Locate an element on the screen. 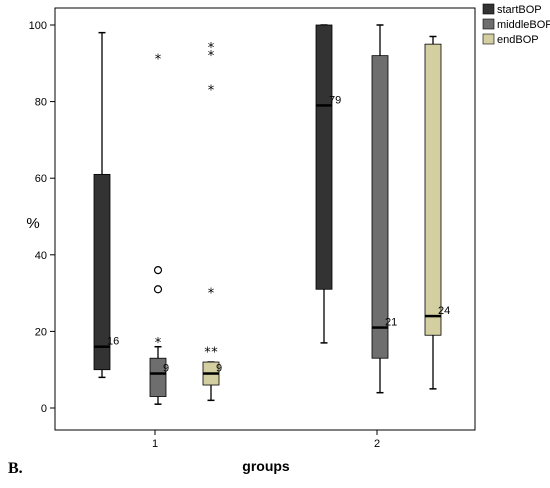  y-axis-ticks: 0 20 40 60 80 100 is located at coordinates (42, 217).